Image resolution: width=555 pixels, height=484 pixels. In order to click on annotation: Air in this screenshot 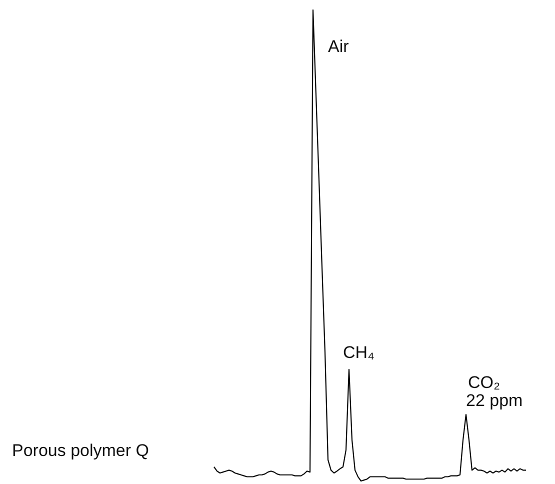, I will do `click(339, 46)`.